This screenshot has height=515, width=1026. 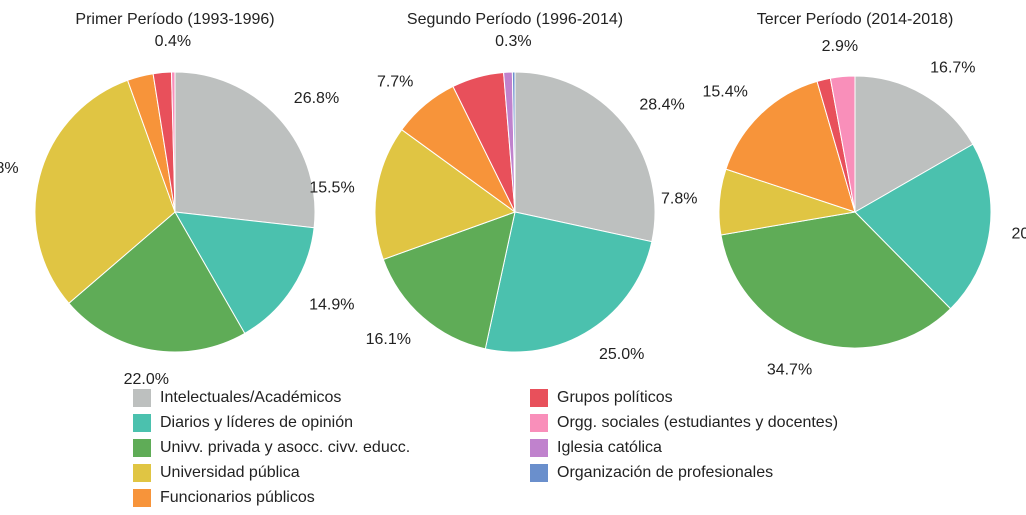 I want to click on slice-label: 20.9%, so click(x=1018, y=234).